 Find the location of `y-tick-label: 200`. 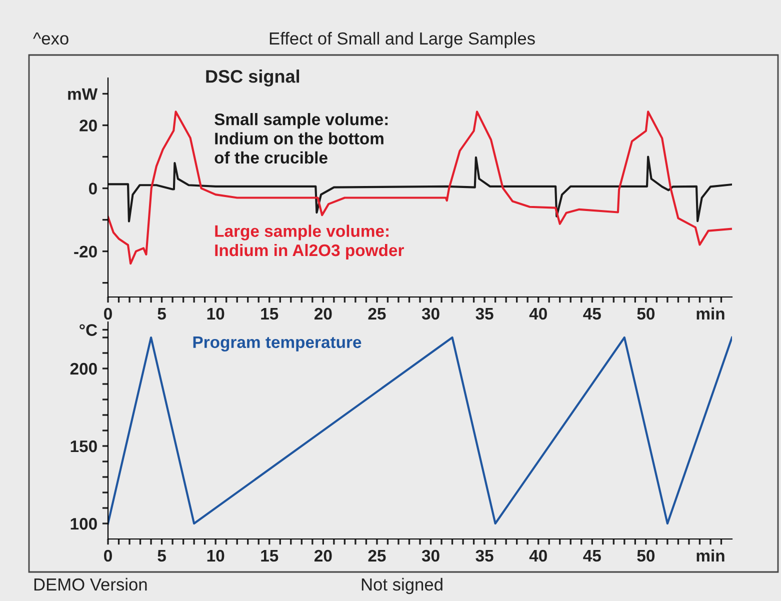

y-tick-label: 200 is located at coordinates (83, 368).